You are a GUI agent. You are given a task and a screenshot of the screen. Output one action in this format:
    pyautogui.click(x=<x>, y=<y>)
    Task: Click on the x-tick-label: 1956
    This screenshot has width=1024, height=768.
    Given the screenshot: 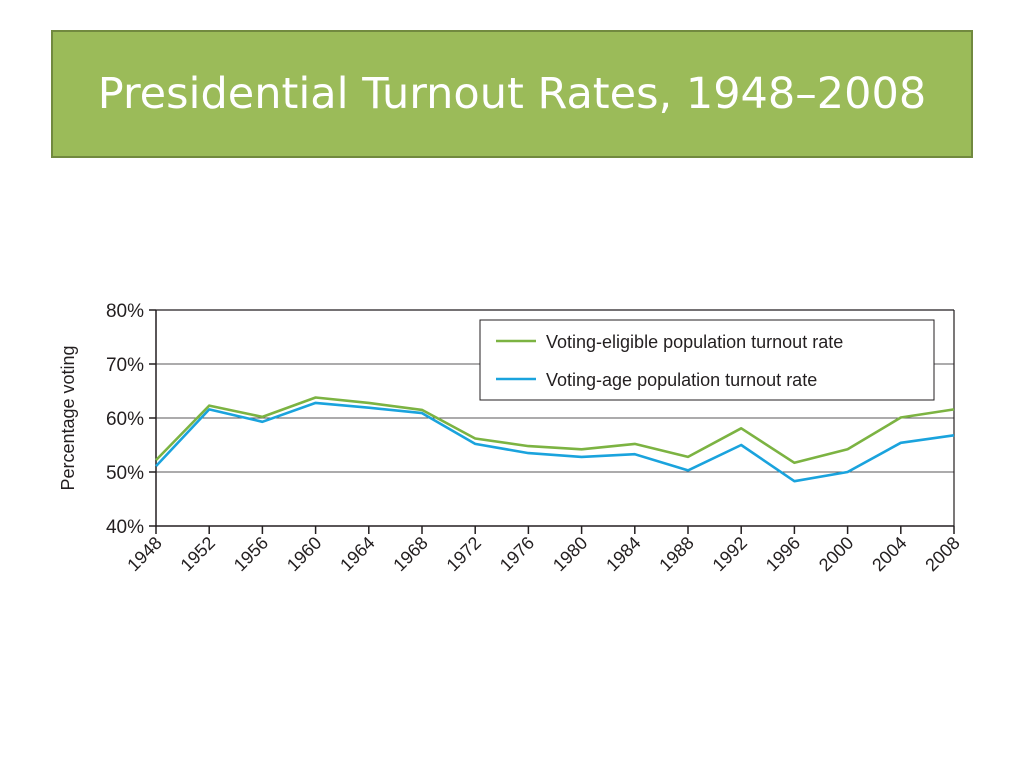 What is the action you would take?
    pyautogui.click(x=251, y=554)
    